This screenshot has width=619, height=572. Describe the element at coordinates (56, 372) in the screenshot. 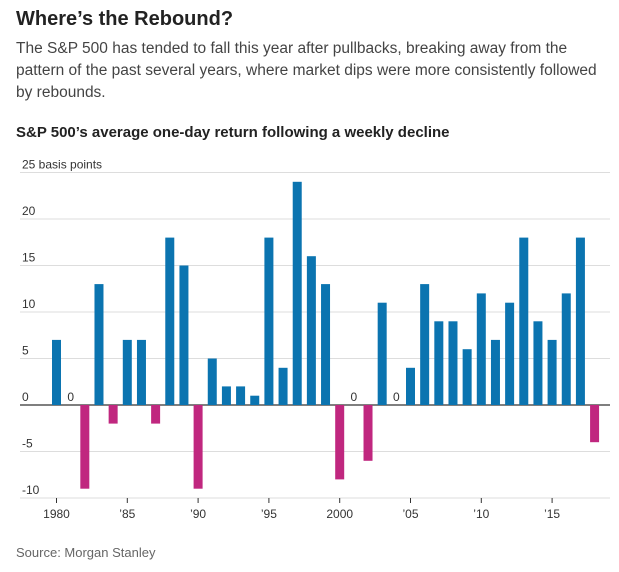

I see `bar-1980` at that location.